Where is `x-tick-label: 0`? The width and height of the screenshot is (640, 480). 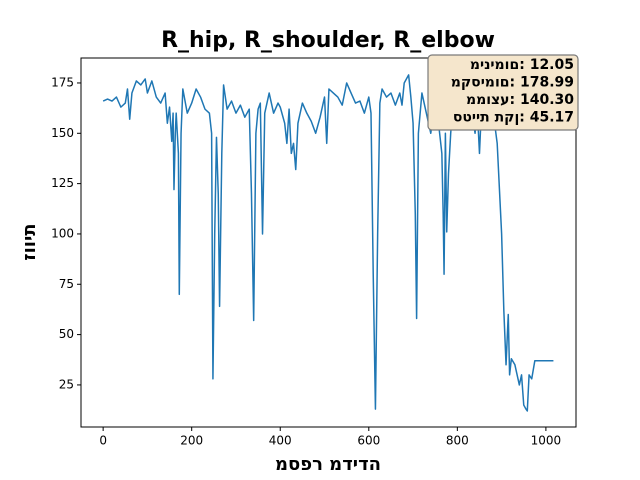 x-tick-label: 0 is located at coordinates (103, 441).